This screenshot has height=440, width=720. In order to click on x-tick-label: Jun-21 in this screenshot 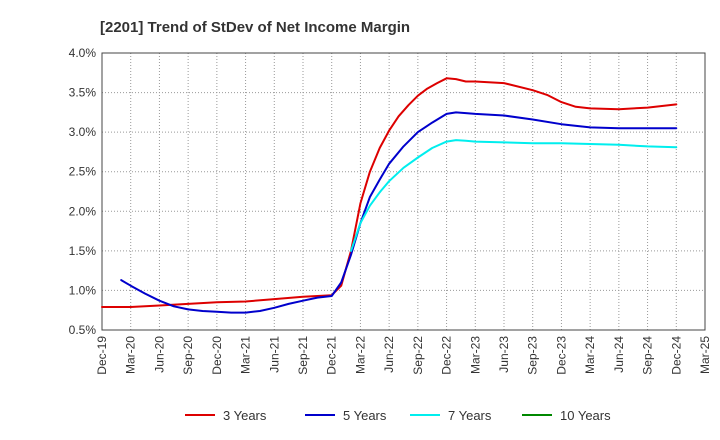, I will do `click(274, 354)`.